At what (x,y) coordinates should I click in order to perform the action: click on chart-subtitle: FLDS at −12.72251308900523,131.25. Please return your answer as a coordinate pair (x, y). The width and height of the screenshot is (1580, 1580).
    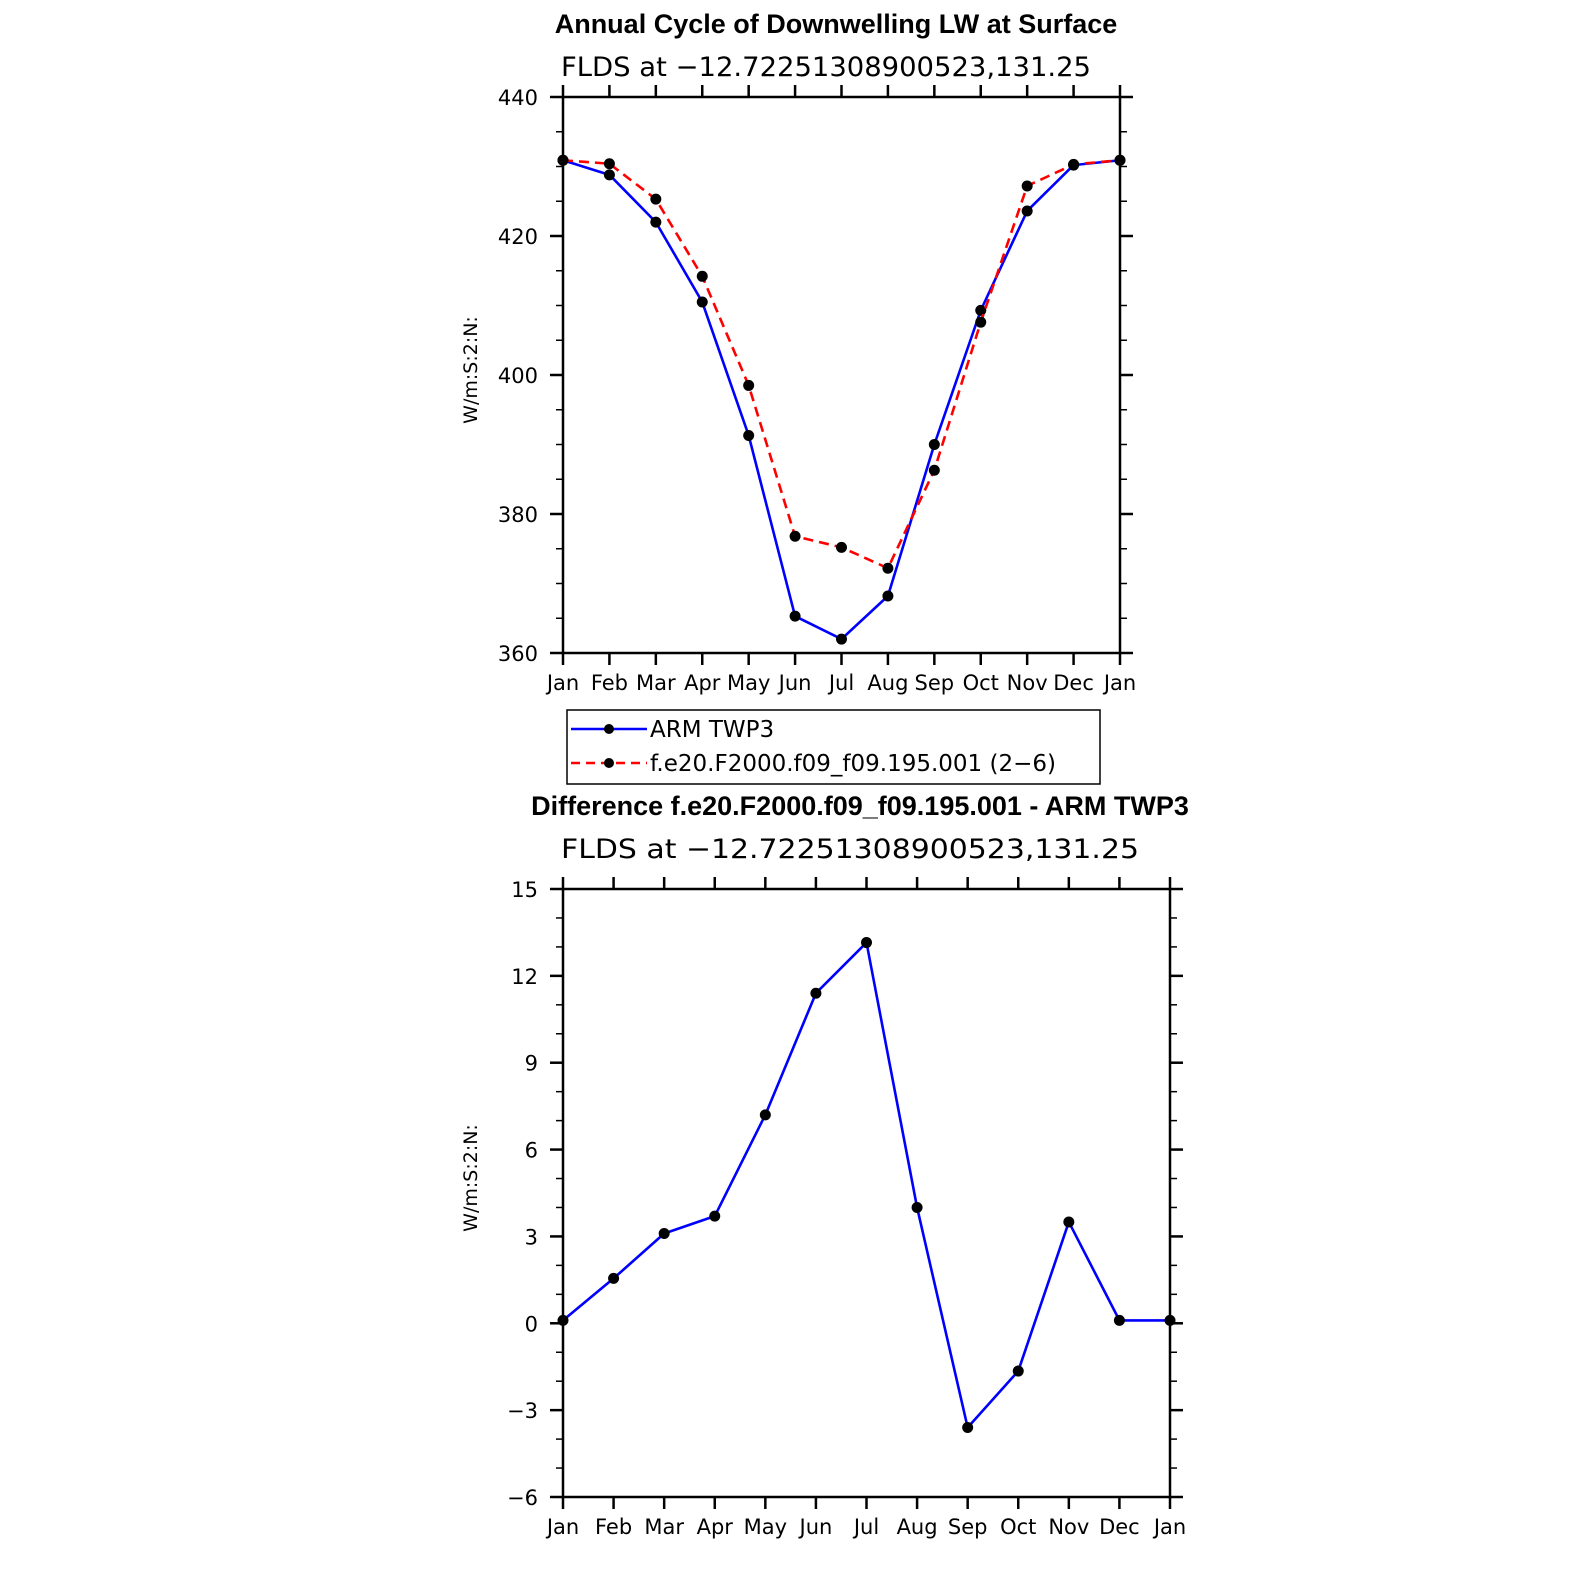
    Looking at the image, I should click on (826, 67).